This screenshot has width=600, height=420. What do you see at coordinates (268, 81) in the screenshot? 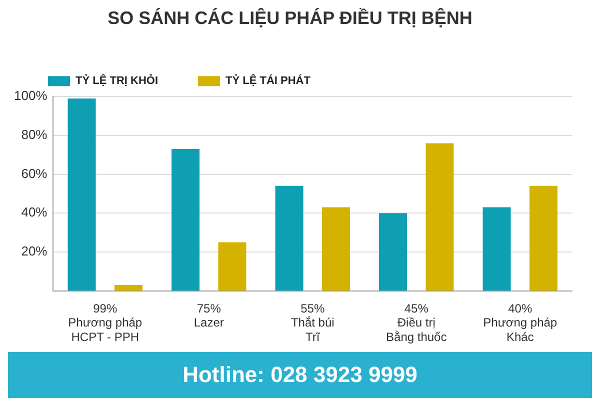
I see `legend-label: TỶ LỆ TÁI PHÁT` at bounding box center [268, 81].